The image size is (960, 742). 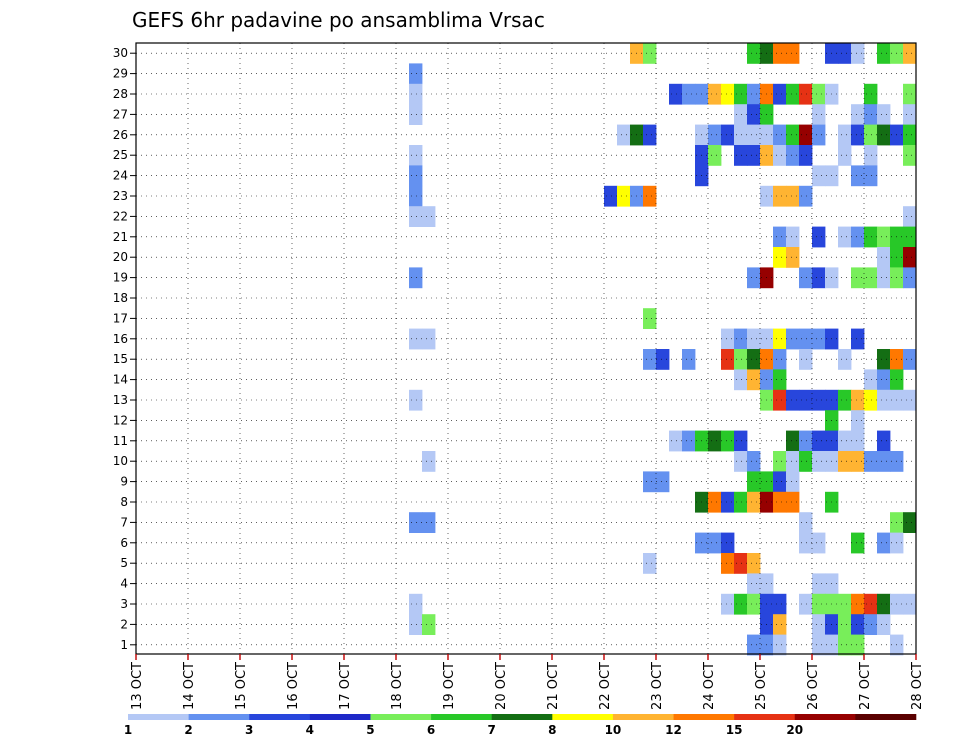 I want to click on x-tick-label: 15 OCT, so click(x=241, y=686).